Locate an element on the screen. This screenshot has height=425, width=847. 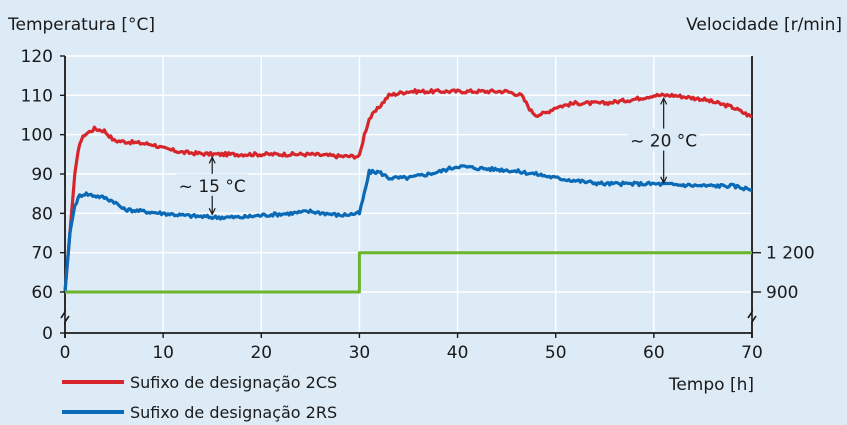
x-tick-label-10: 10 is located at coordinates (163, 353).